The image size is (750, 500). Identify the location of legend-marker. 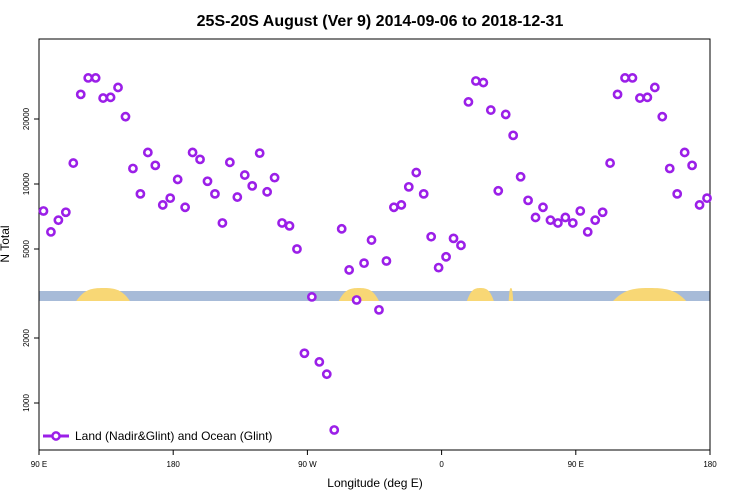
(56, 436).